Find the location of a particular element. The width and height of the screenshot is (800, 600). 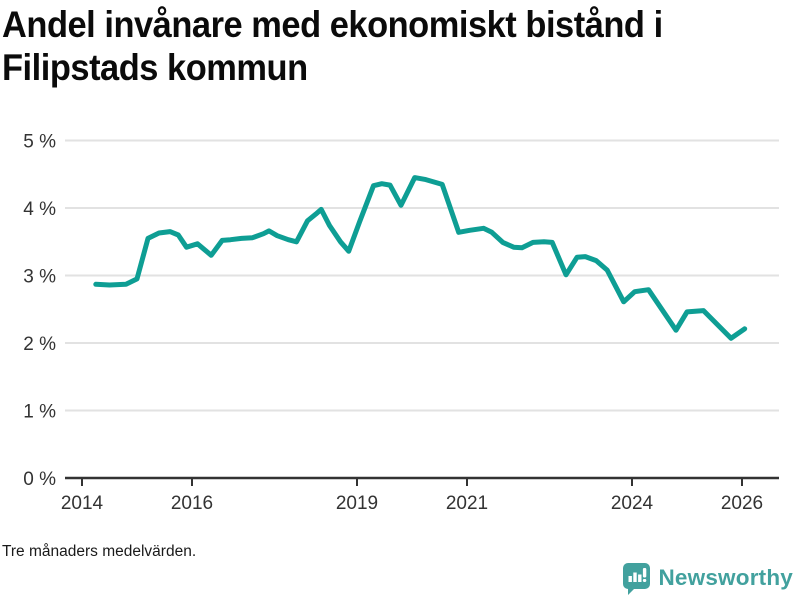

x-axis-label: 2024 is located at coordinates (632, 503).